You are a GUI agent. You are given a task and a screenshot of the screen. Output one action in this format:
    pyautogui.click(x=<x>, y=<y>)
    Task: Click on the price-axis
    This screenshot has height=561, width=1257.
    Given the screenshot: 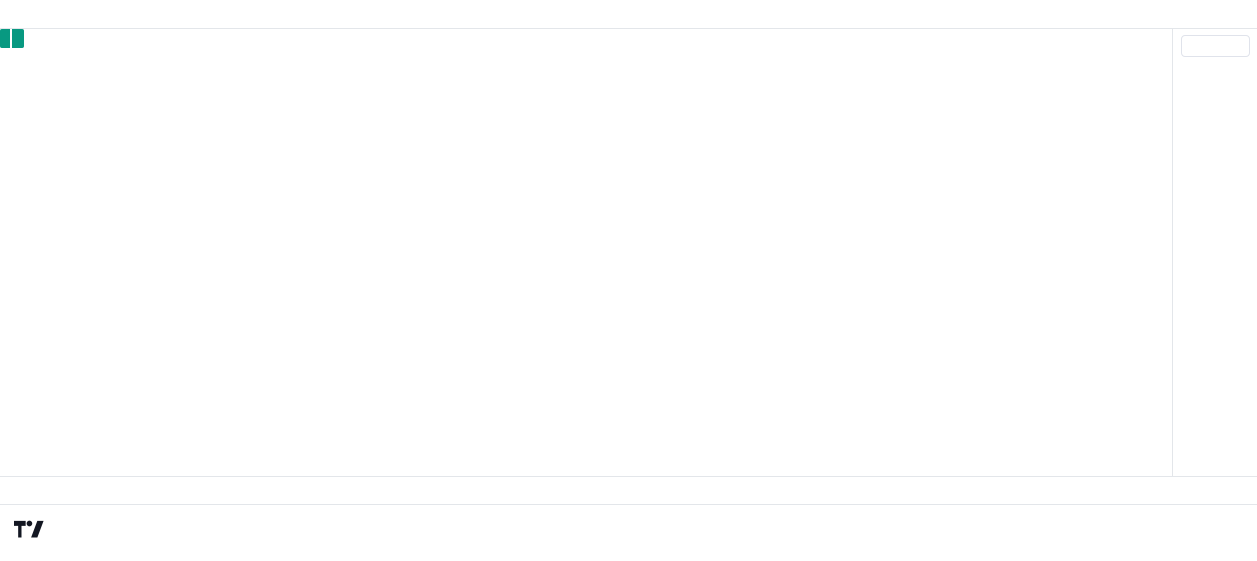 What is the action you would take?
    pyautogui.click(x=1214, y=253)
    